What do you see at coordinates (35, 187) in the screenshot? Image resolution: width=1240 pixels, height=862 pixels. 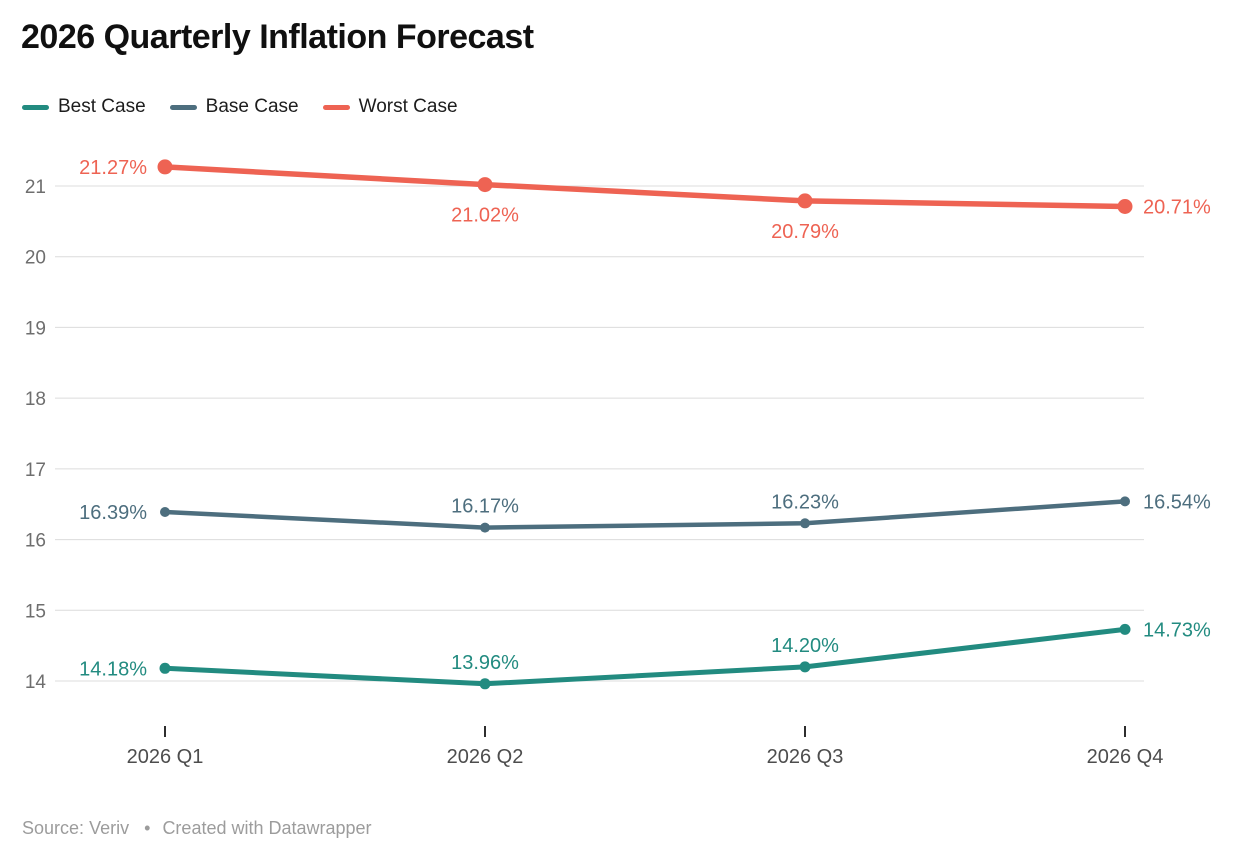 I see `y-axis-label: 21` at bounding box center [35, 187].